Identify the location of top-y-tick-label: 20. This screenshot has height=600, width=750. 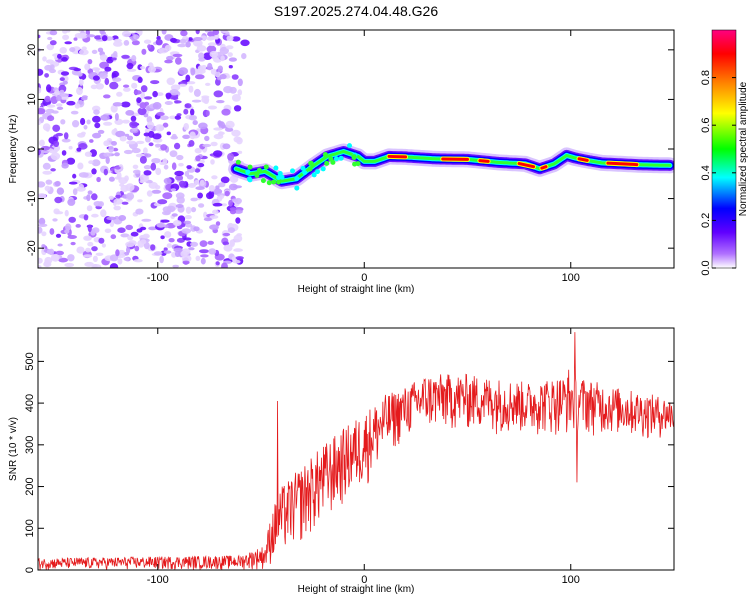
(32, 50).